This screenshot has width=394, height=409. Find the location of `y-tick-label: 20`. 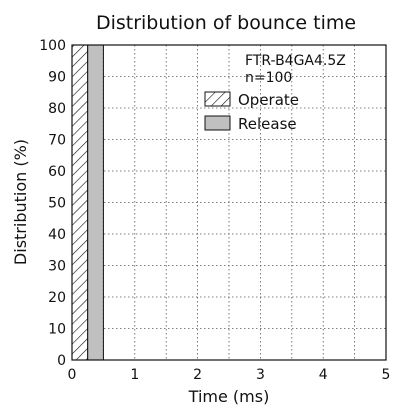

y-tick-label: 20 is located at coordinates (57, 298).